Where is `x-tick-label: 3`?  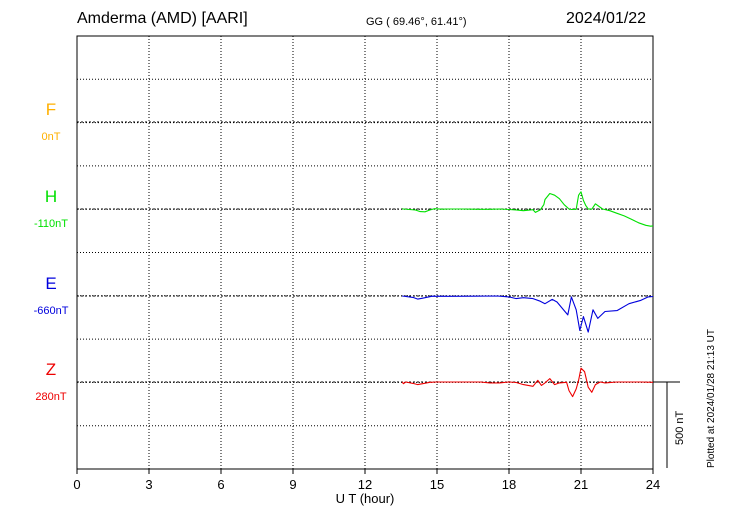
x-tick-label: 3 is located at coordinates (148, 484).